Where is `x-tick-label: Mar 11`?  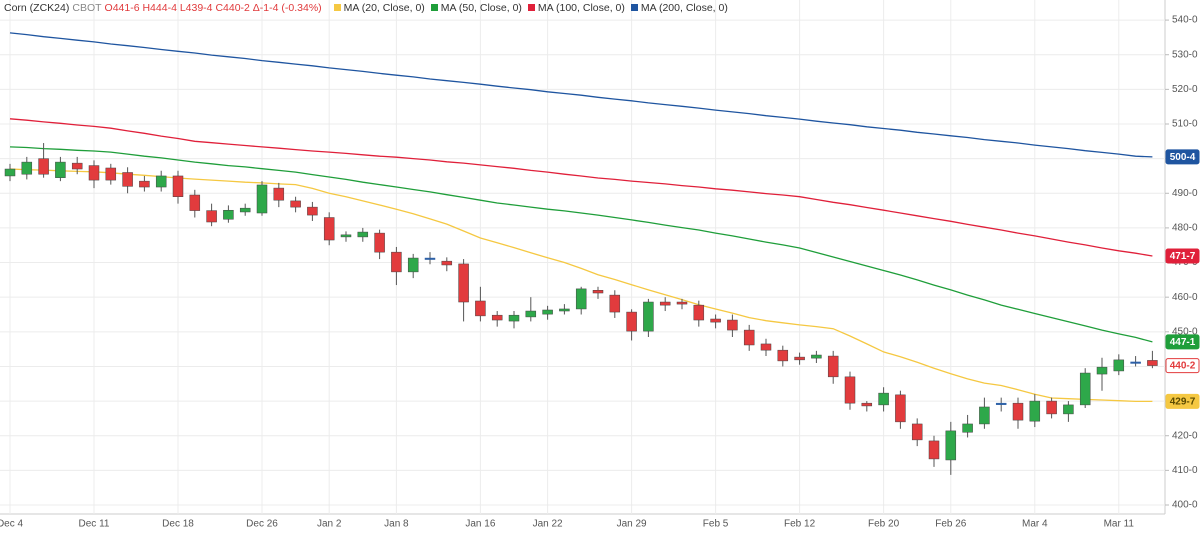 x-tick-label: Mar 11 is located at coordinates (1119, 524).